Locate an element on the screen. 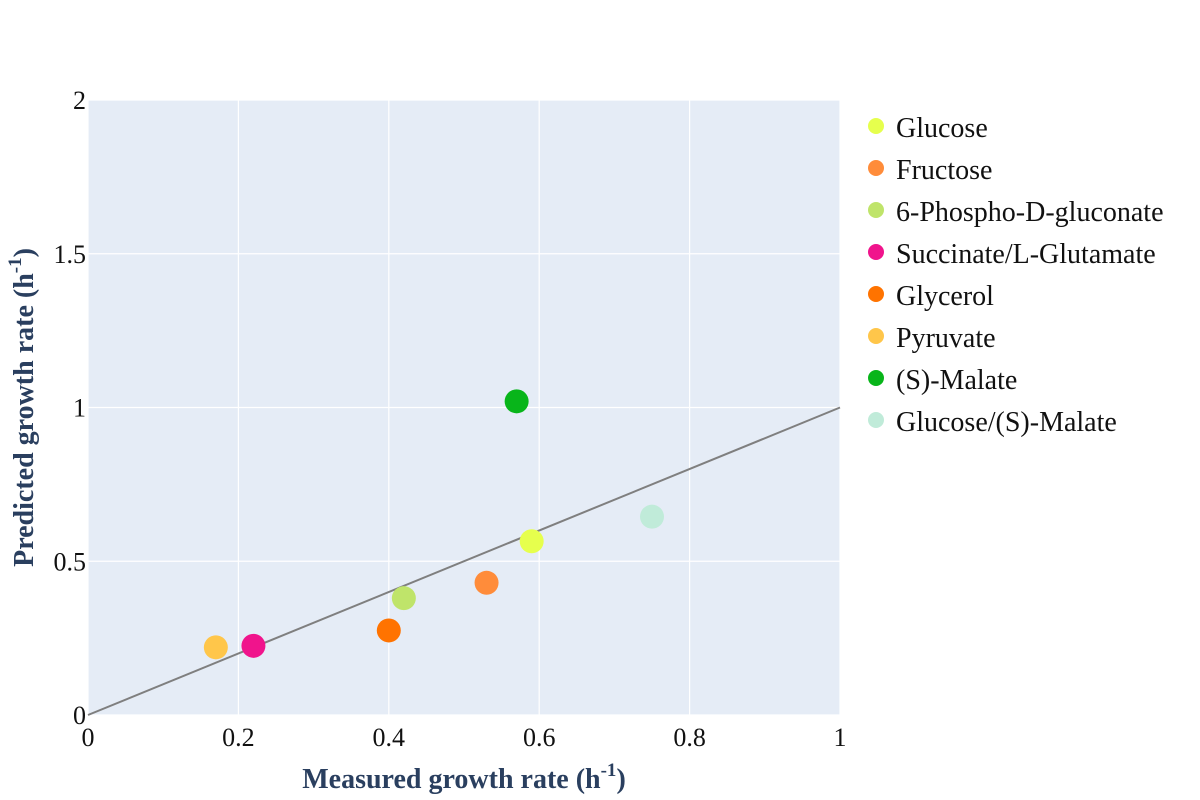 Image resolution: width=1200 pixels, height=800 pixels. y-axis-title-end: ) is located at coordinates (24, 252).